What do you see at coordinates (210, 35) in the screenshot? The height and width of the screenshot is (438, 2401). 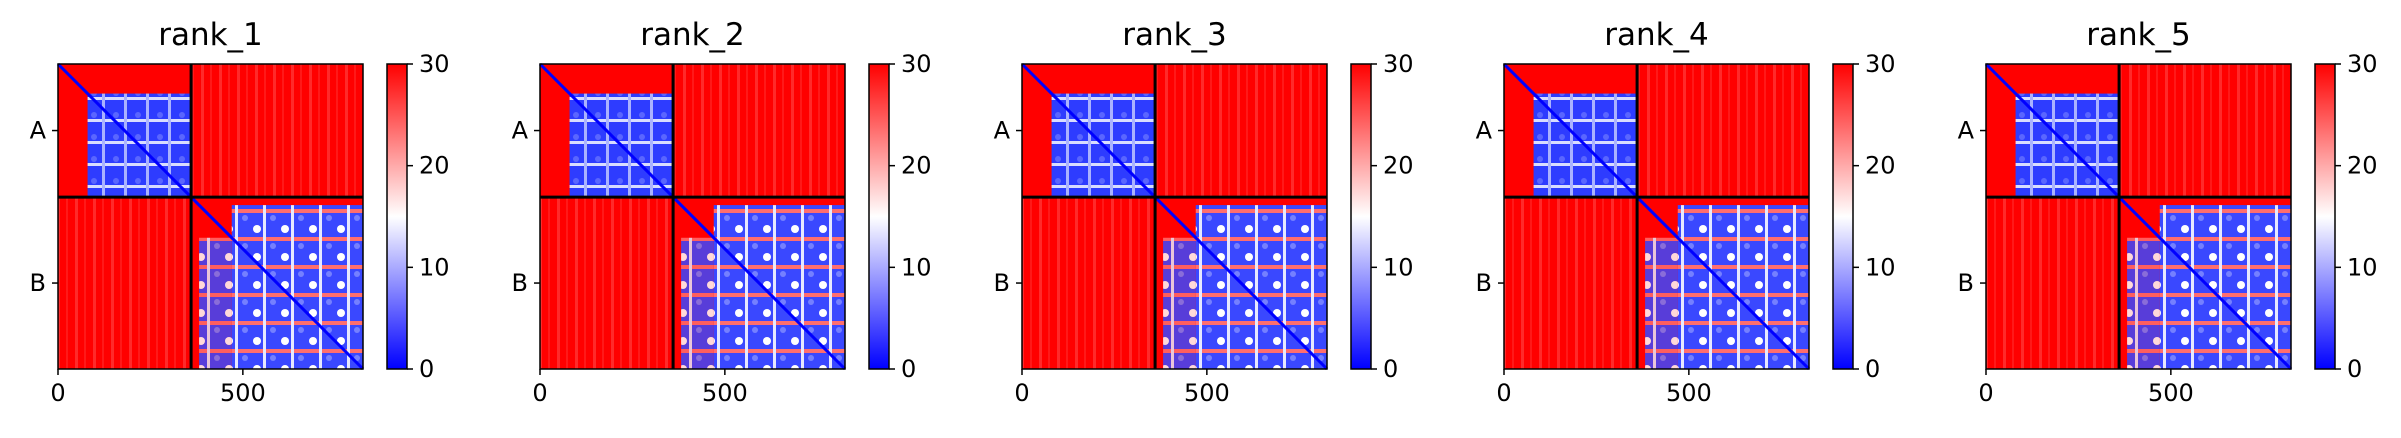 I see `panel-title: rank_1` at bounding box center [210, 35].